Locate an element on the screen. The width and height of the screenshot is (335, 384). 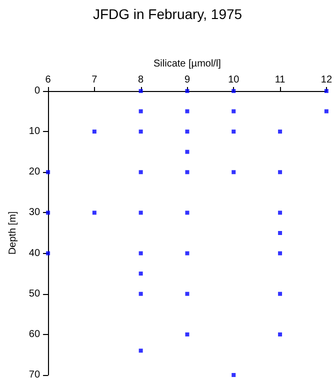
y-tick-label: 60 is located at coordinates (34, 334).